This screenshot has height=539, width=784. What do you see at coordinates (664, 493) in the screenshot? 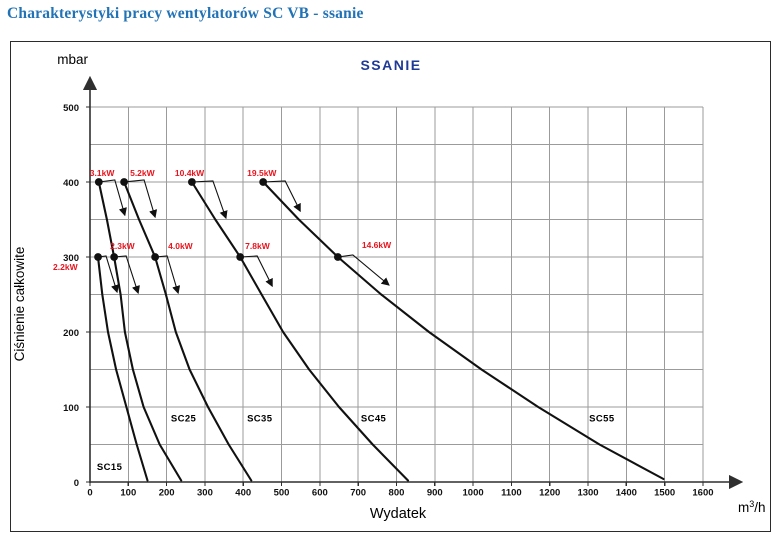
I see `x-tick-label-1500: 1500` at bounding box center [664, 493].